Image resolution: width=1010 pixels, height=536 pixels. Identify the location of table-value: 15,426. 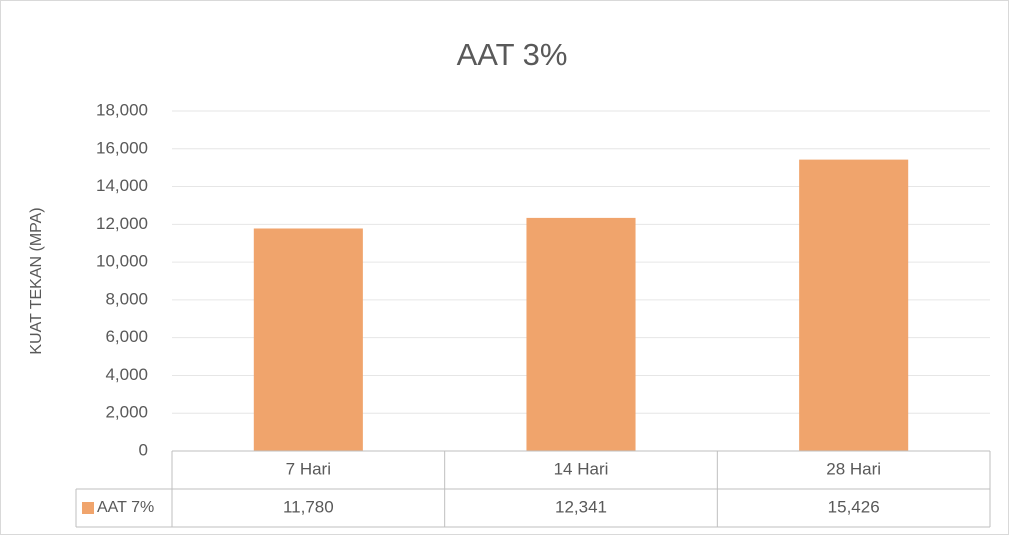
(854, 506).